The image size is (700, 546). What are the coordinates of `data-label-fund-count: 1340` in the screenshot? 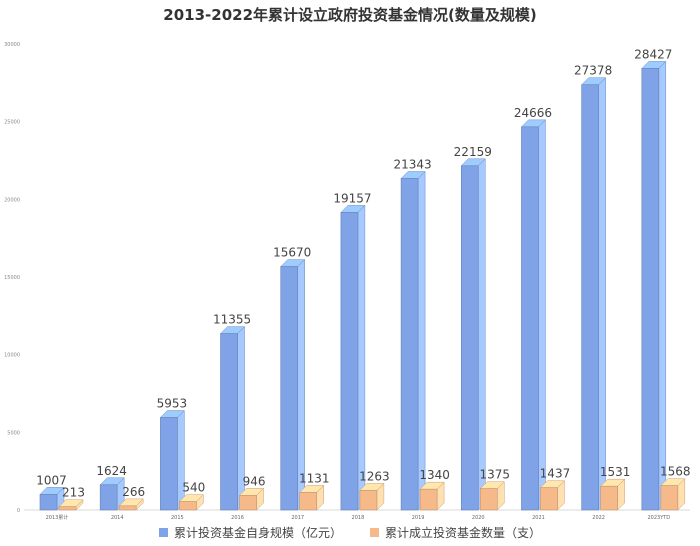 It's located at (434, 475).